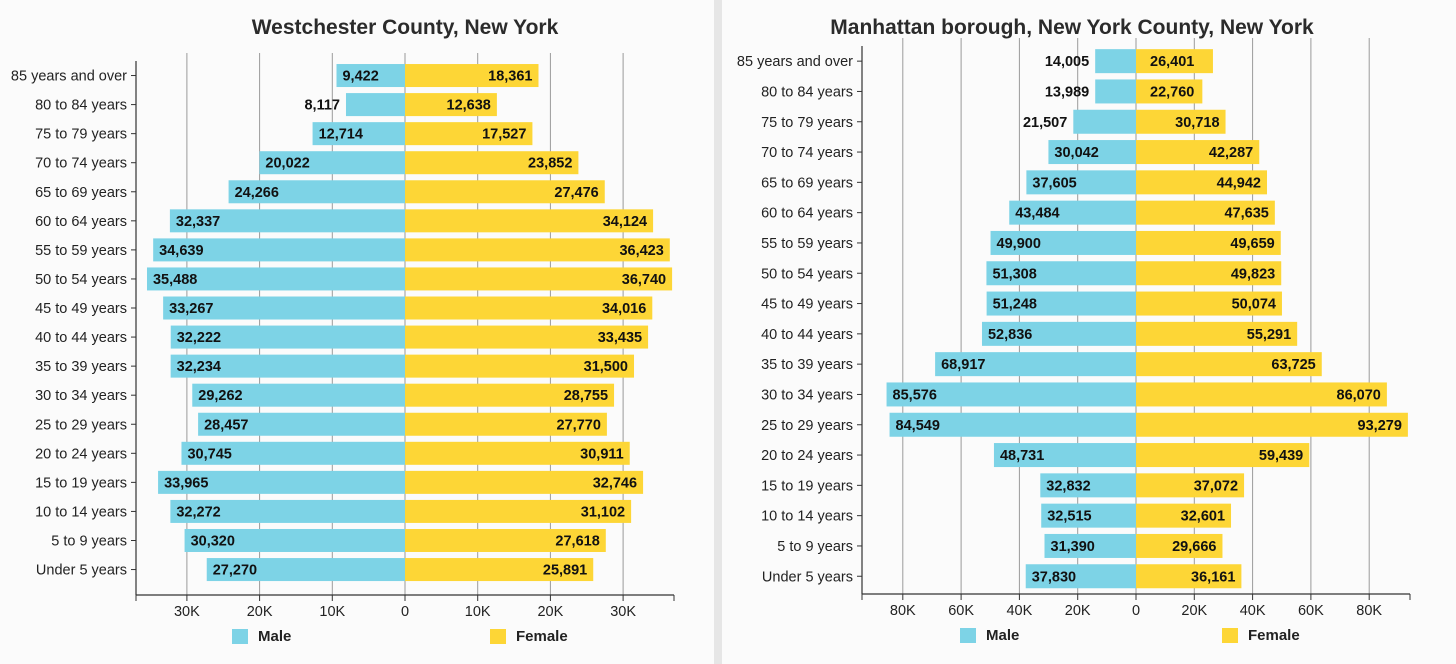 The width and height of the screenshot is (1456, 664). What do you see at coordinates (405, 27) in the screenshot?
I see `chart-title: Westchester County, New York` at bounding box center [405, 27].